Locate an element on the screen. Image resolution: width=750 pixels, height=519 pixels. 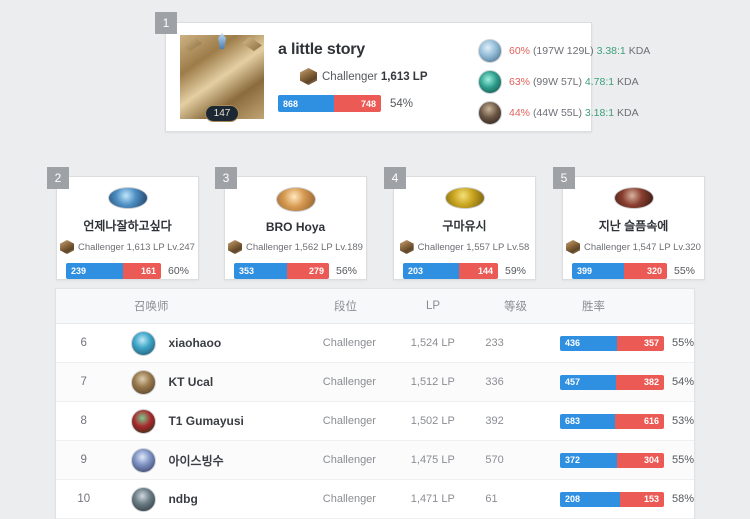
wins-segment: 372 is located at coordinates (588, 460).